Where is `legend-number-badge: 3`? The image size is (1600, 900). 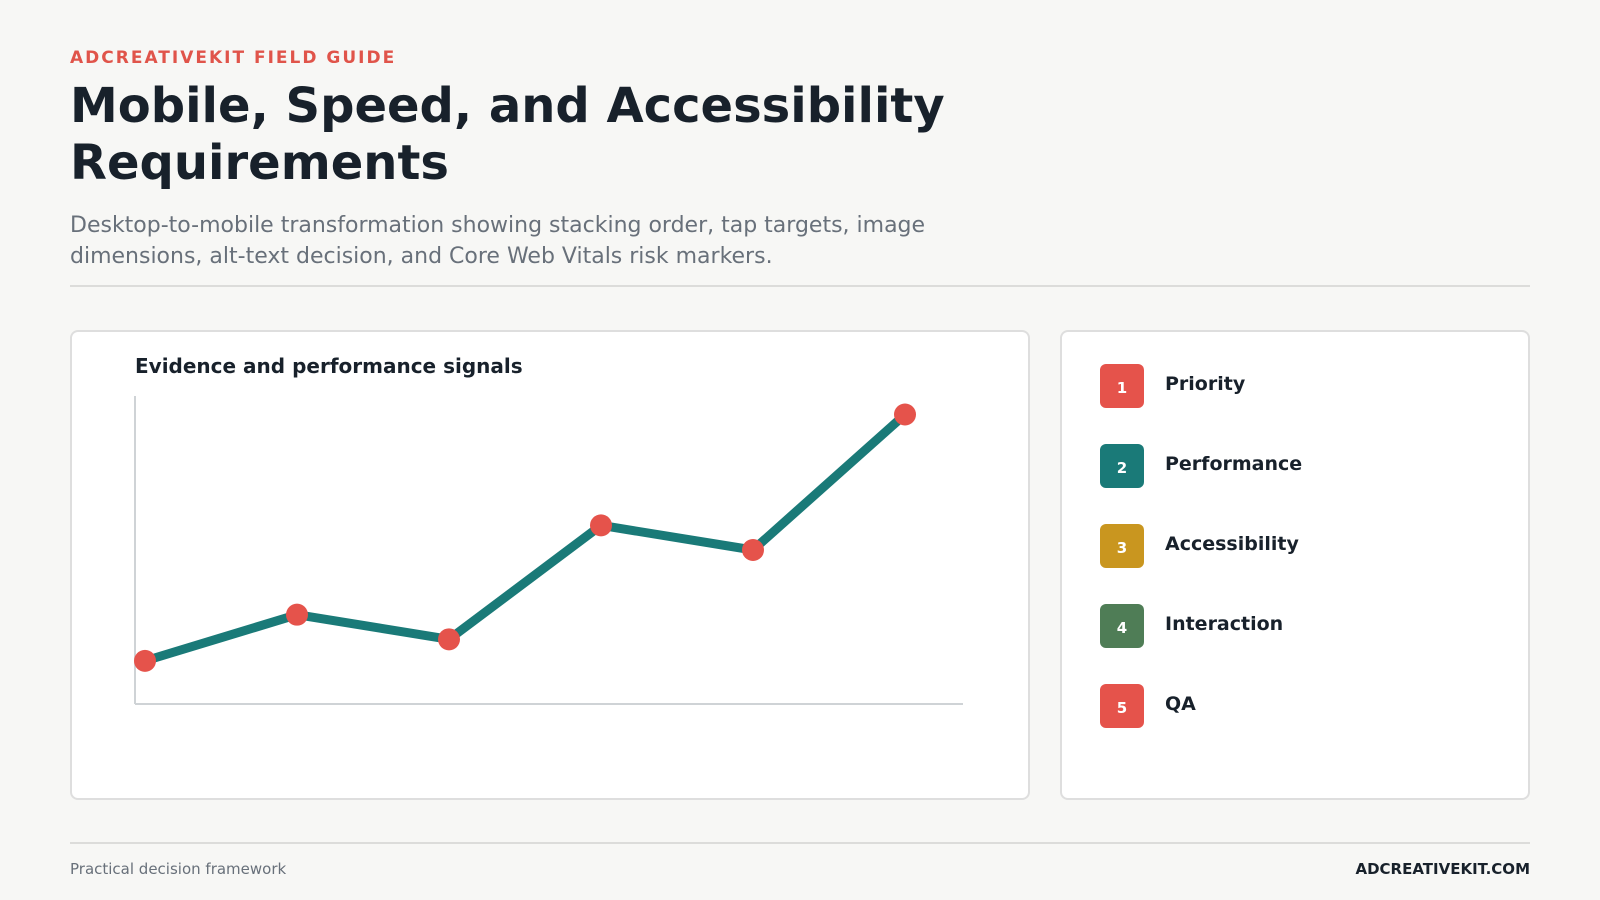
legend-number-badge: 3 is located at coordinates (1122, 546).